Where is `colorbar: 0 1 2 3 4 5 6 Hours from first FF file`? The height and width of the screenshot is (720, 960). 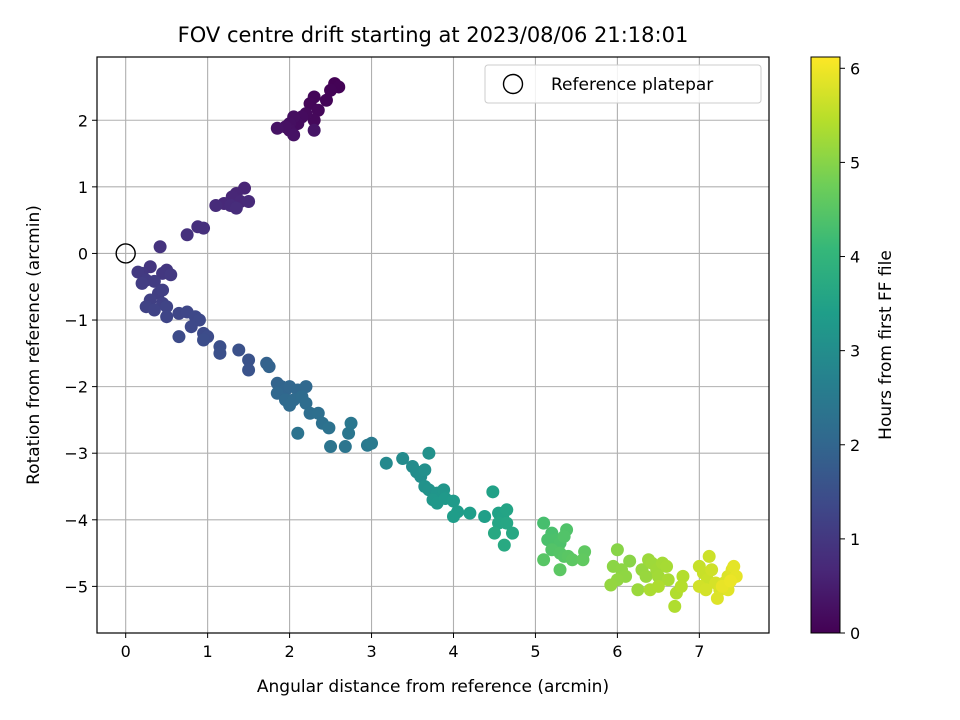
colorbar: 0 1 2 3 4 5 6 Hours from first FF file is located at coordinates (853, 349).